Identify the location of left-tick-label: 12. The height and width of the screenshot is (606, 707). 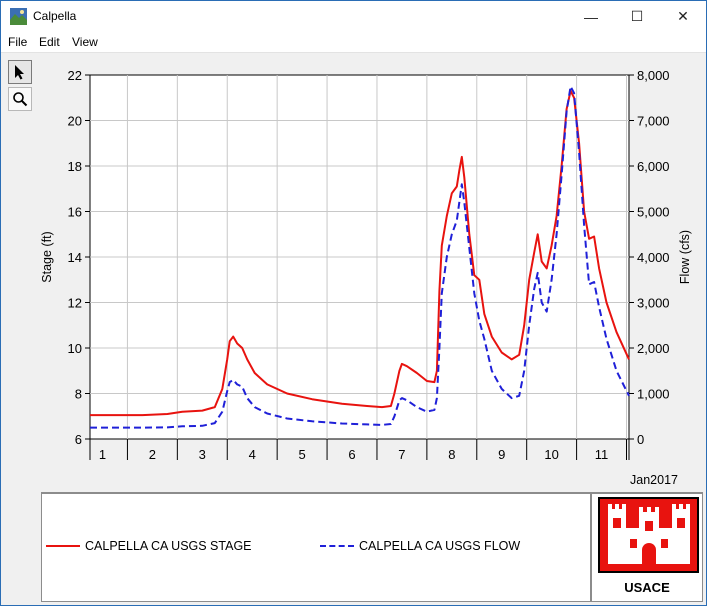
(75, 303).